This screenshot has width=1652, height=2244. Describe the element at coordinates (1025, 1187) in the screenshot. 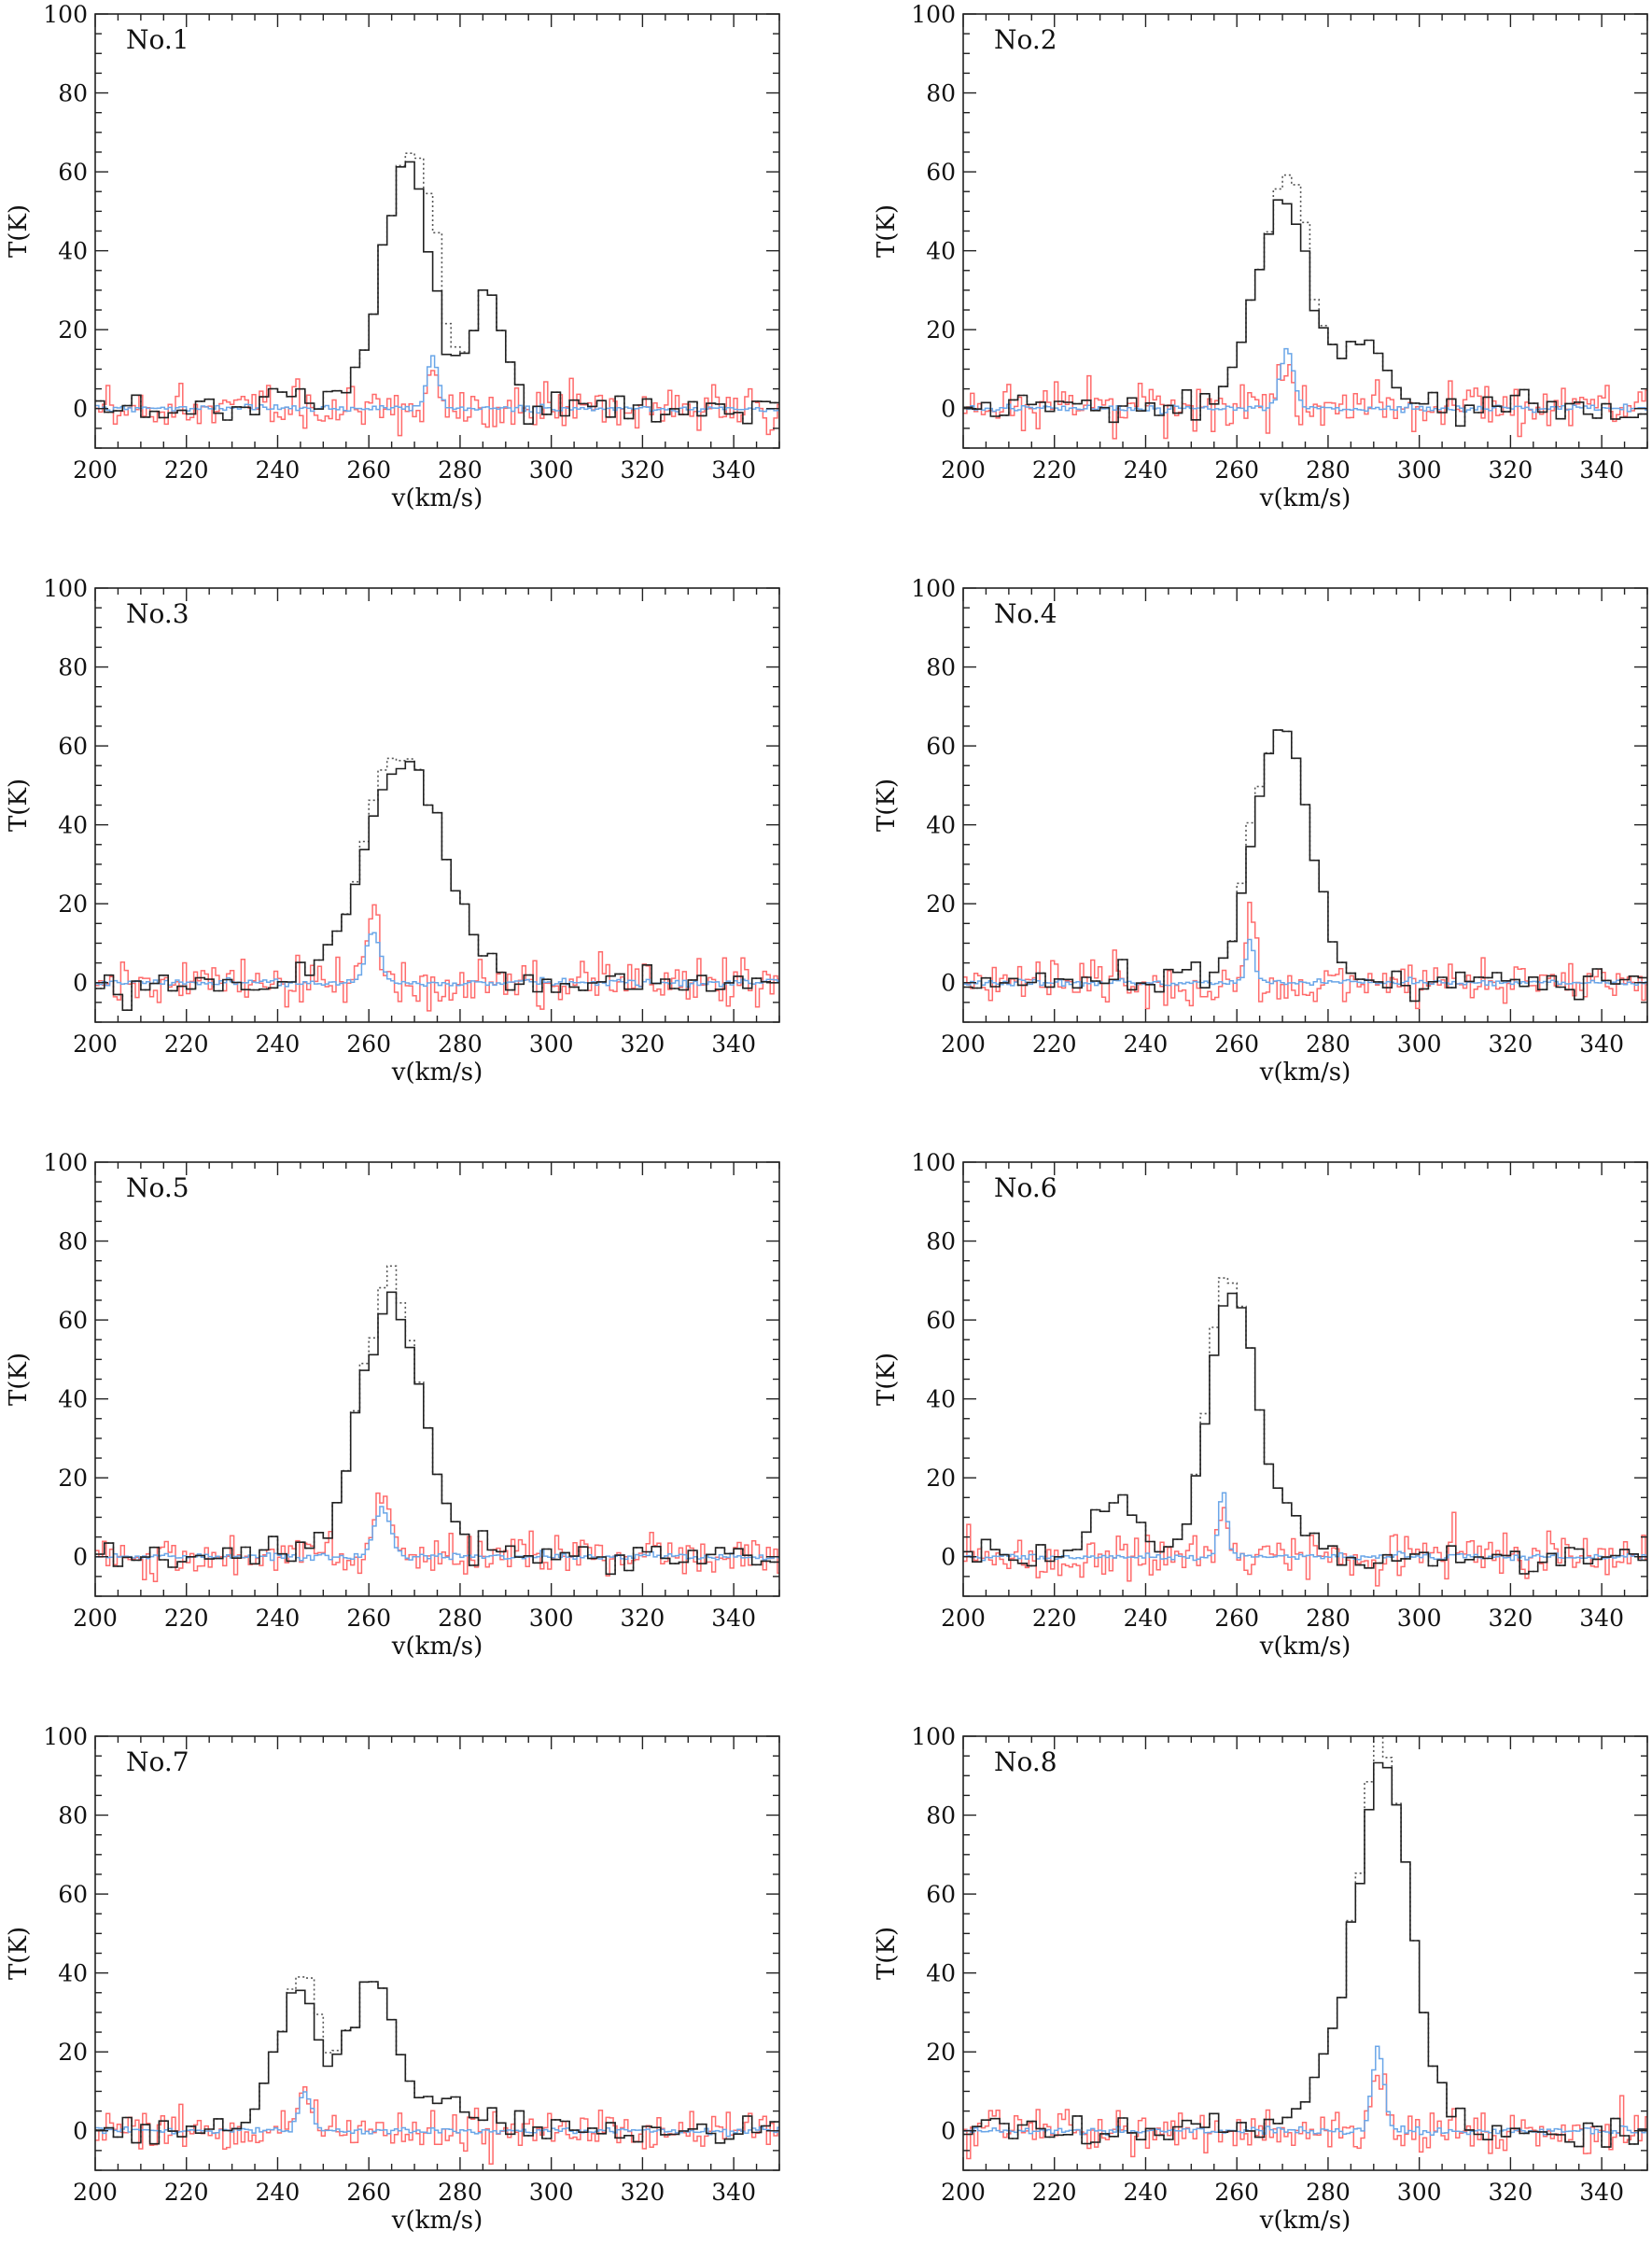

I see `panel-label: No.6` at that location.